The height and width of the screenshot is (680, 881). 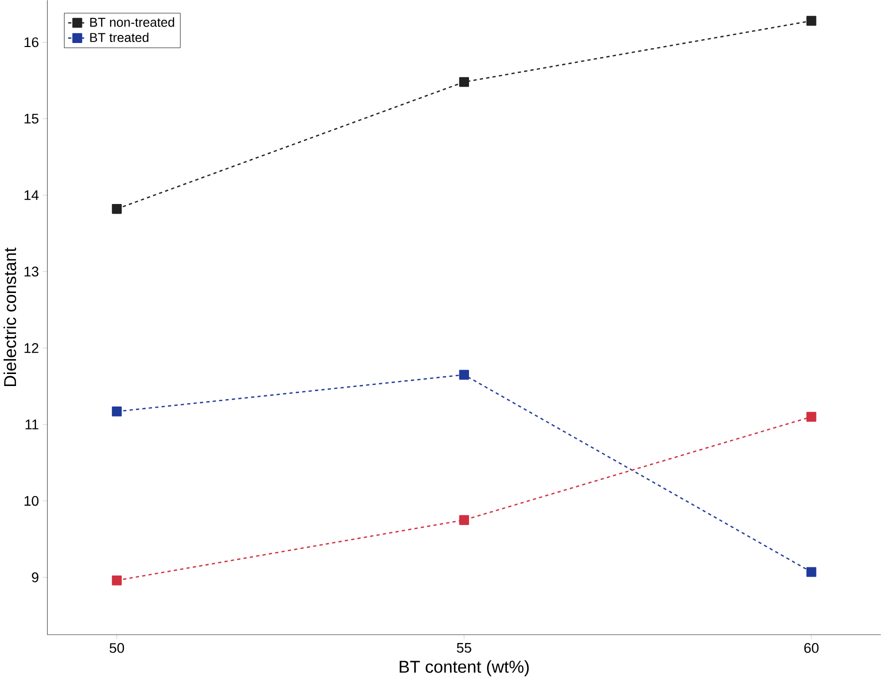 What do you see at coordinates (31, 501) in the screenshot?
I see `y-tick-label: 10` at bounding box center [31, 501].